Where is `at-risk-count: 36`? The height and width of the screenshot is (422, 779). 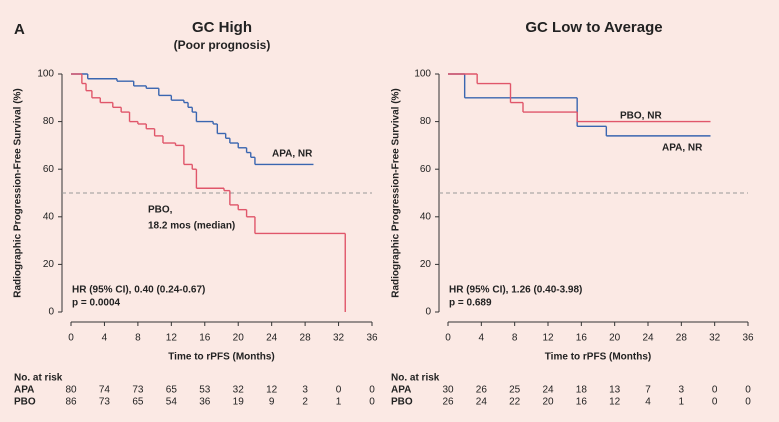
at-risk-count: 36 is located at coordinates (205, 402).